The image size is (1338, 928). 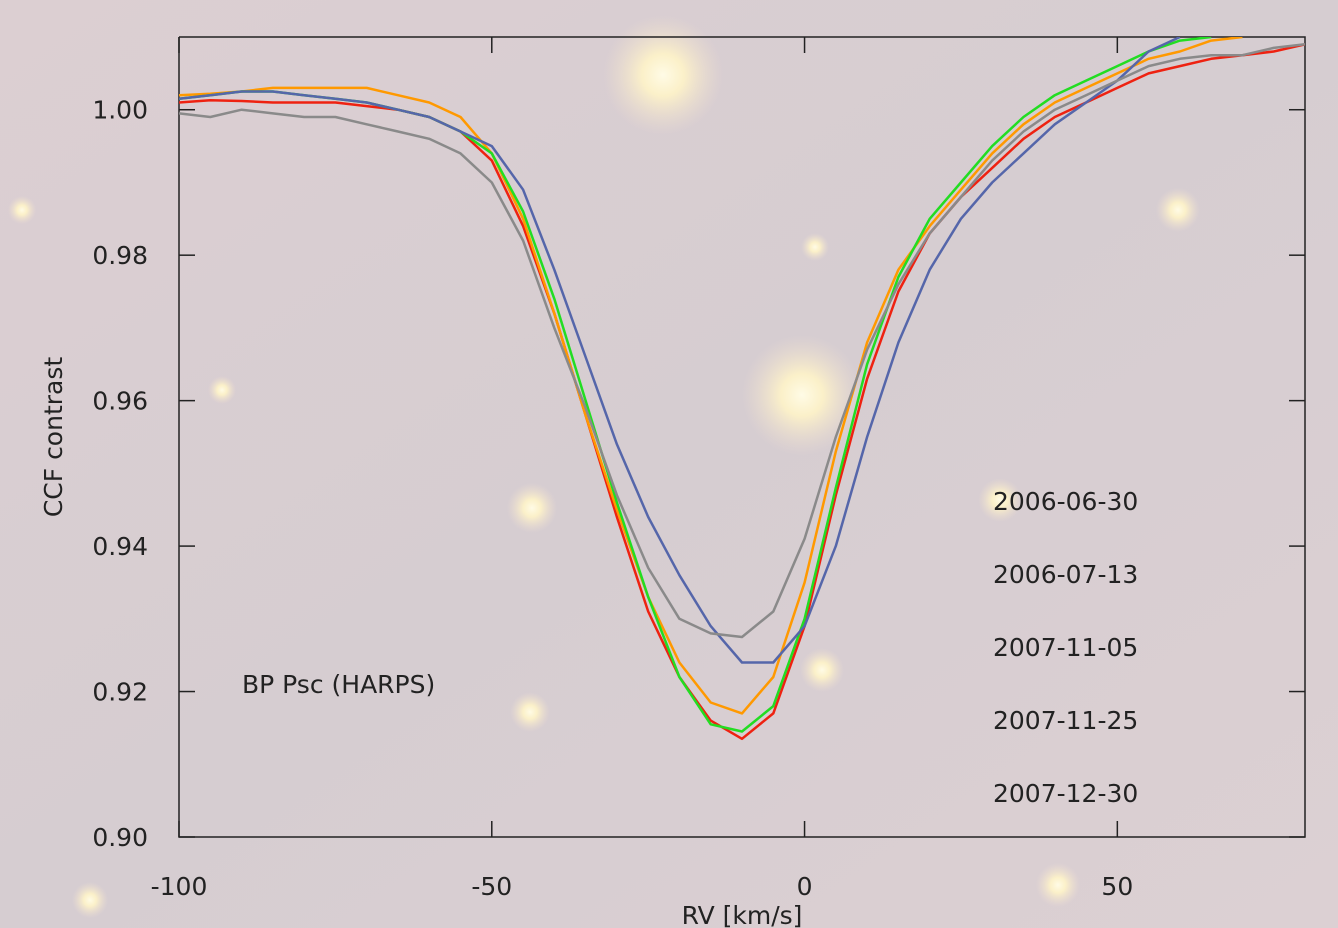 What do you see at coordinates (53, 437) in the screenshot?
I see `y-axis-label: CCF contrast` at bounding box center [53, 437].